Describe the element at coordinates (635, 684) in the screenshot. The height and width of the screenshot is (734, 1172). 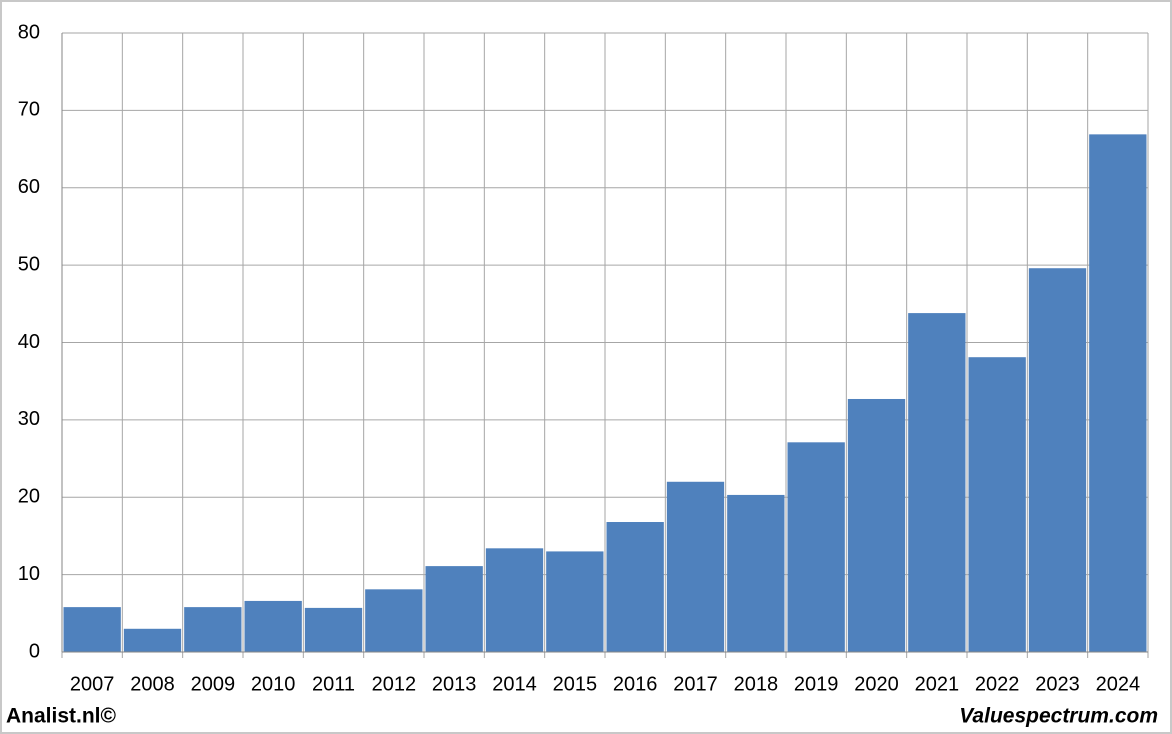
I see `x-tick-label: 2016` at that location.